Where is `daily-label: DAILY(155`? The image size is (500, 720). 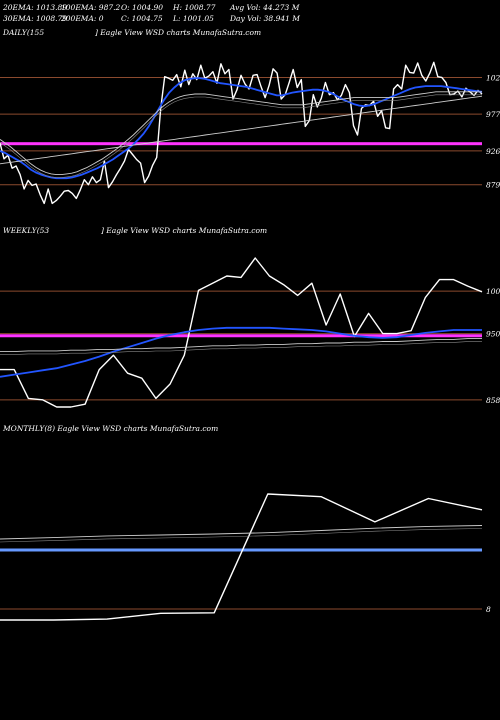
daily-label: DAILY(155 is located at coordinates (24, 32).